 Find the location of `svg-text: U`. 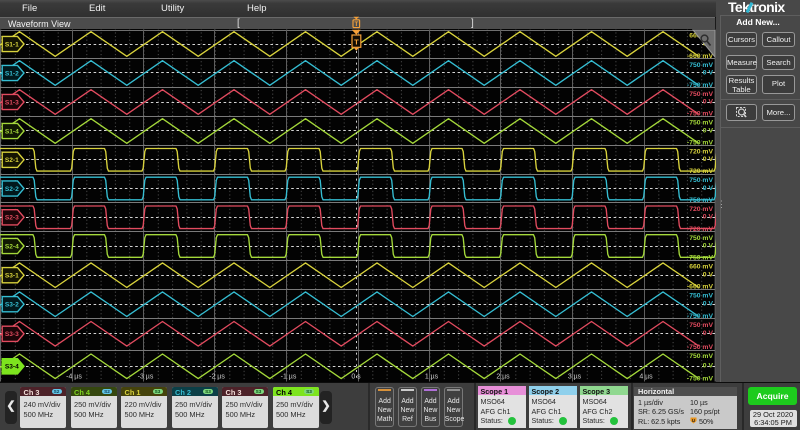

svg-text: U is located at coordinates (693, 420).